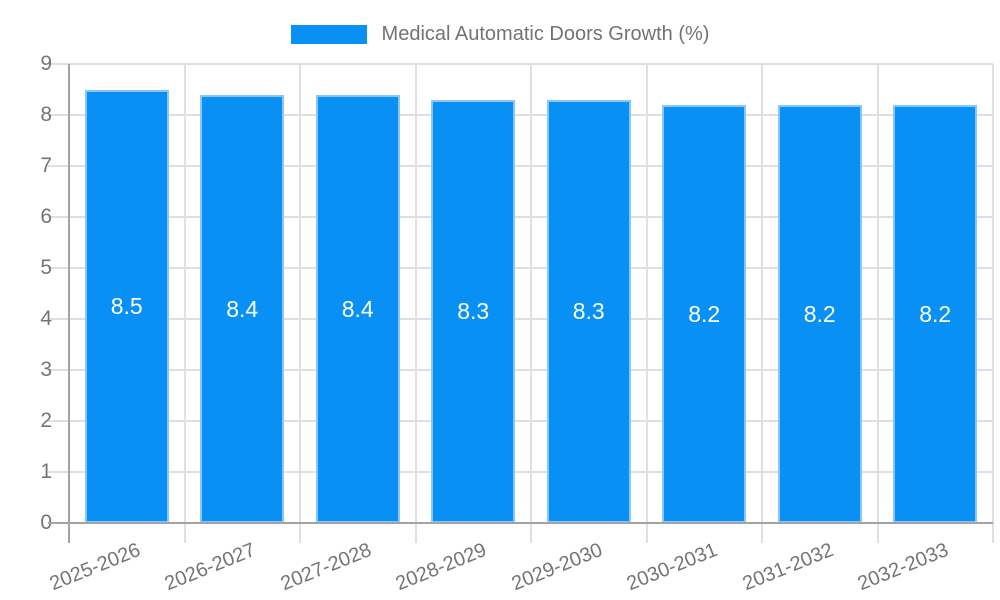 This screenshot has height=600, width=1000. I want to click on y-axis-tick-label: 2, so click(46, 420).